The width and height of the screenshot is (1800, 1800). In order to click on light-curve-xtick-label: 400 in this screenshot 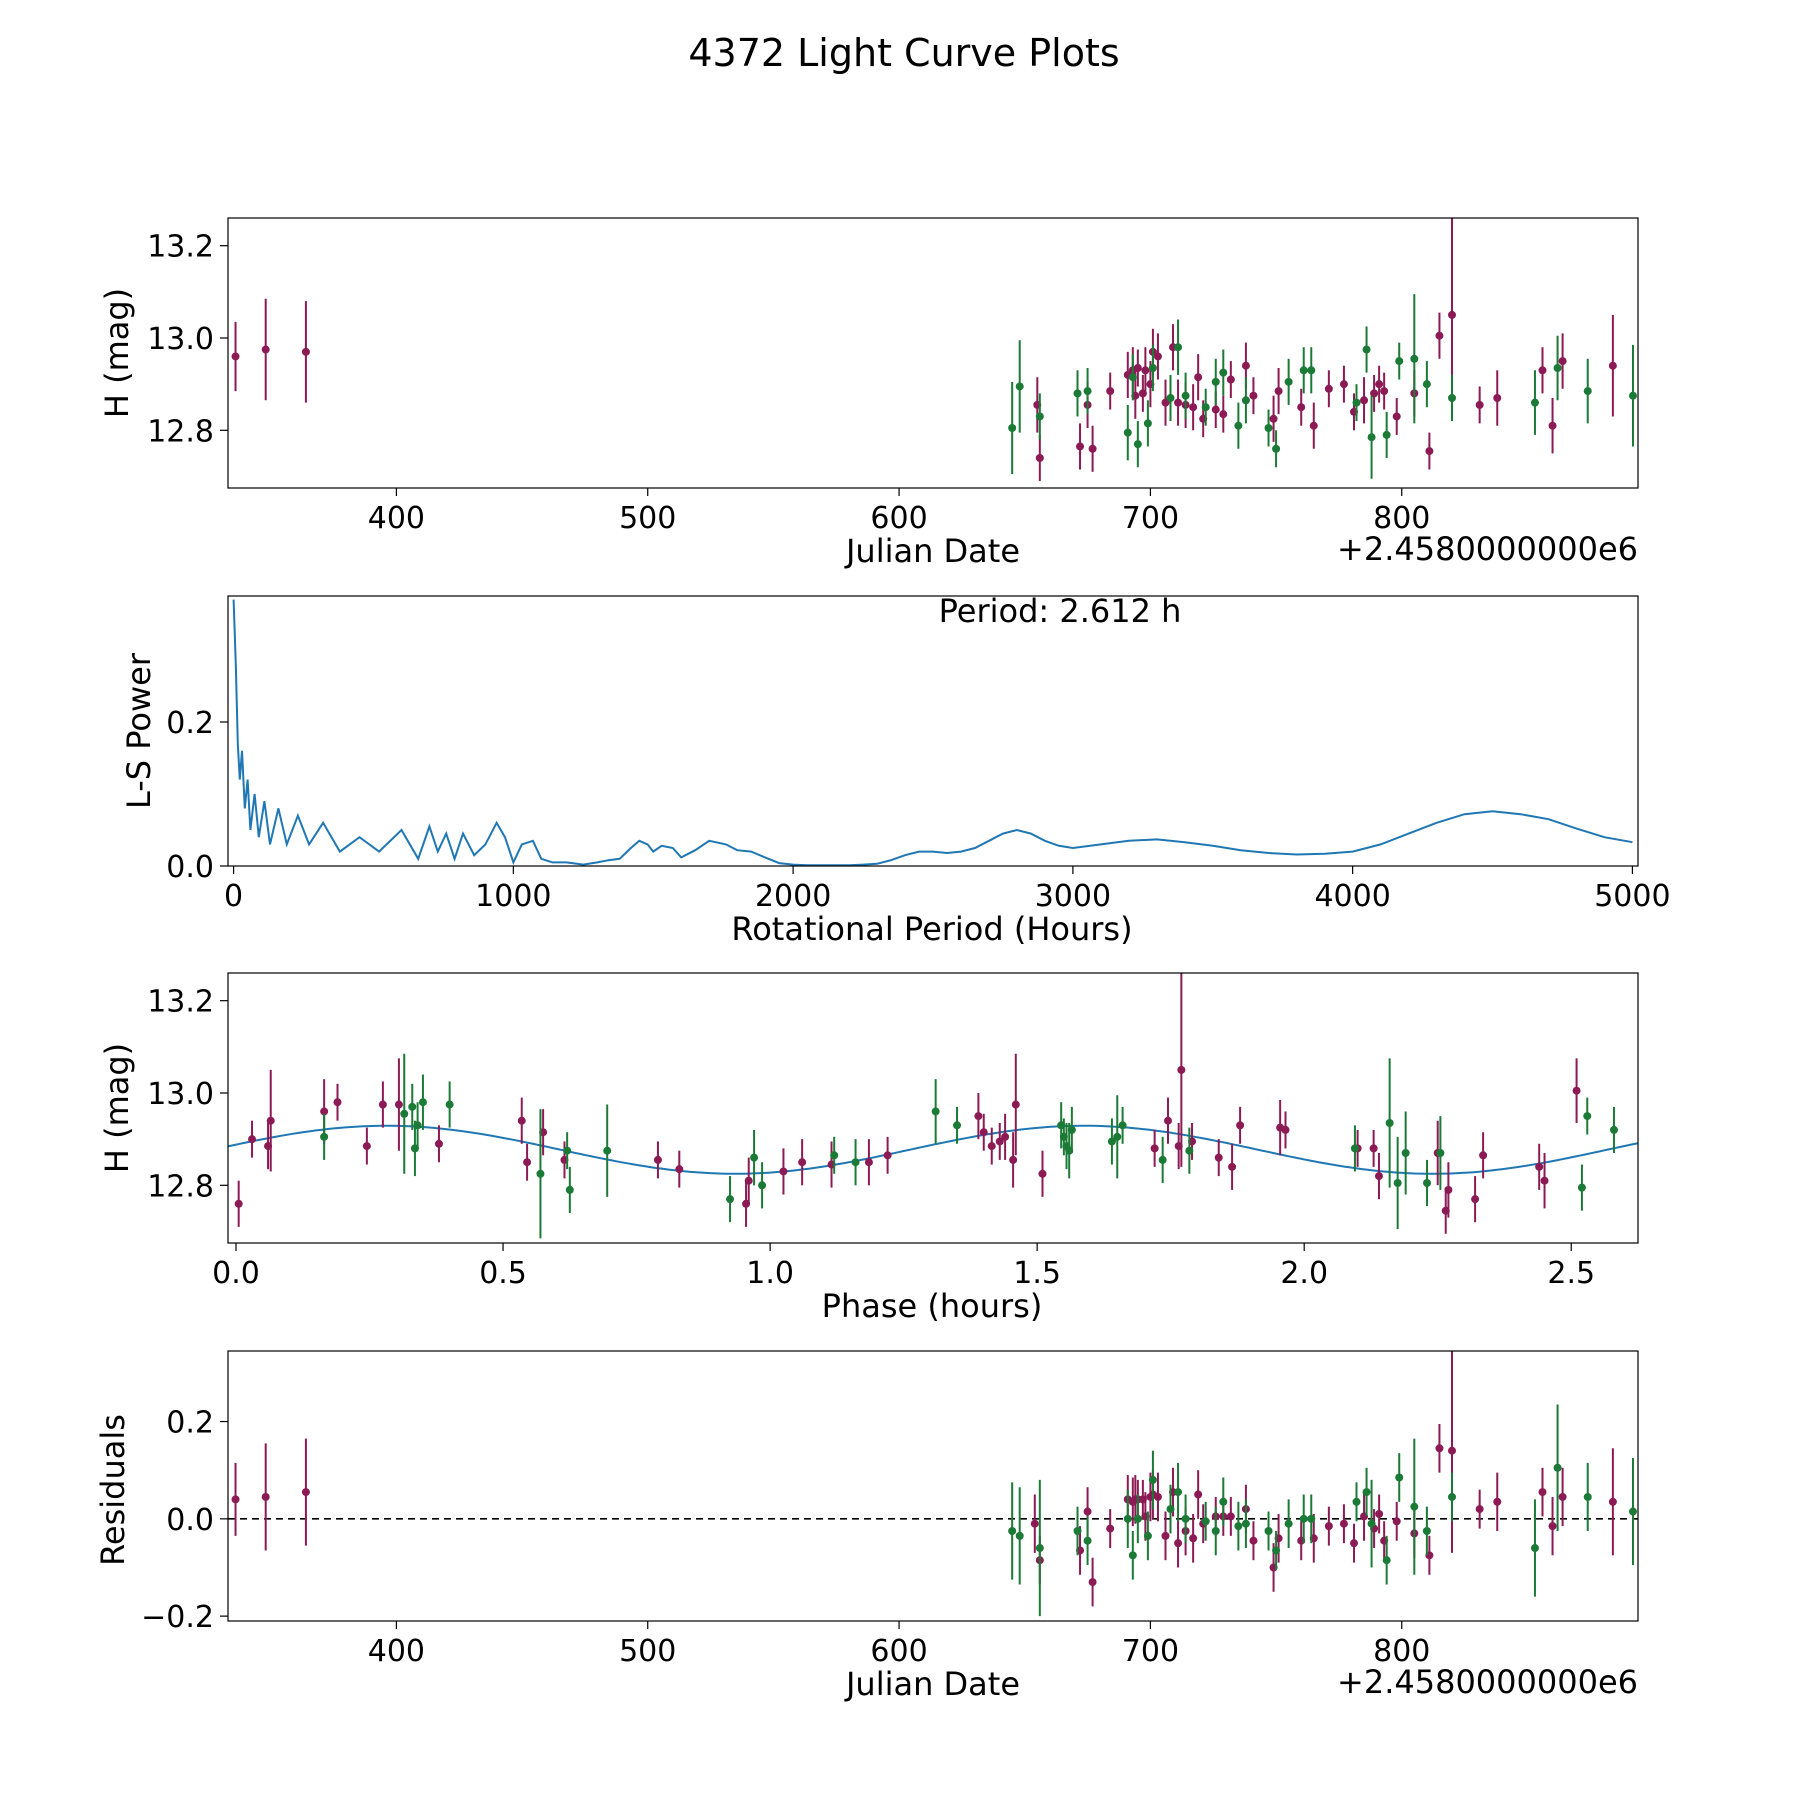, I will do `click(396, 518)`.